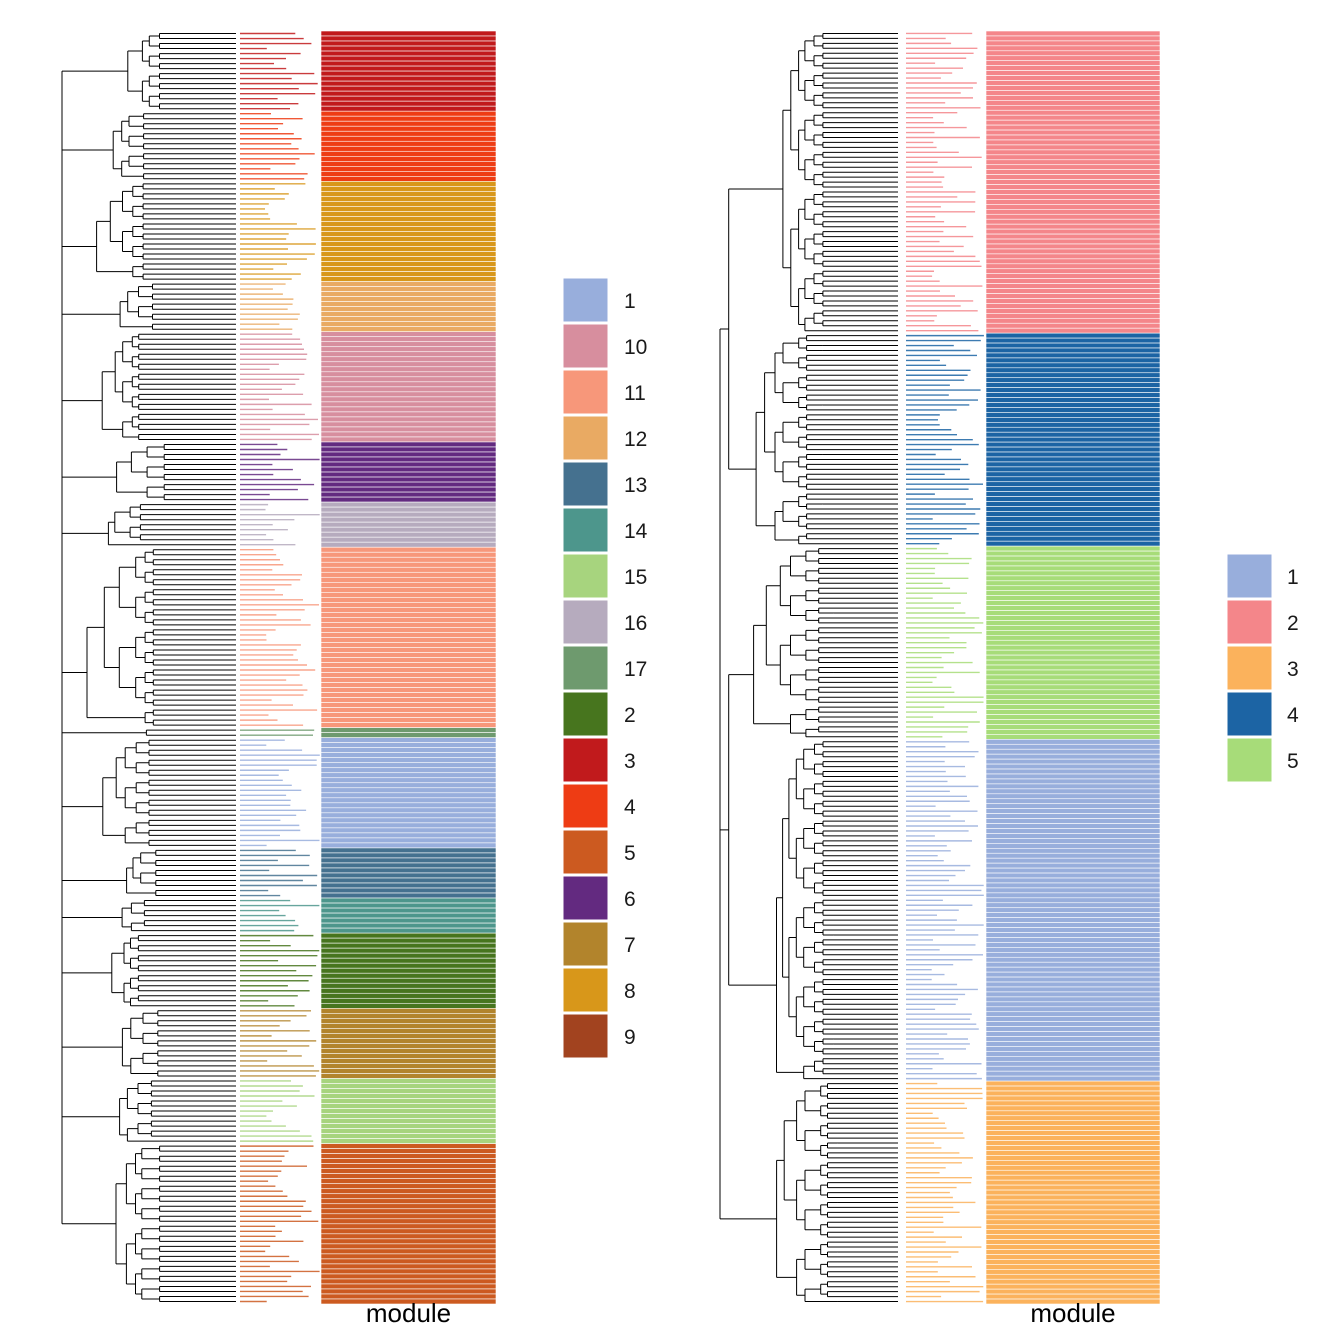 Image resolution: width=1344 pixels, height=1344 pixels. I want to click on legend-label: 4, so click(1293, 715).